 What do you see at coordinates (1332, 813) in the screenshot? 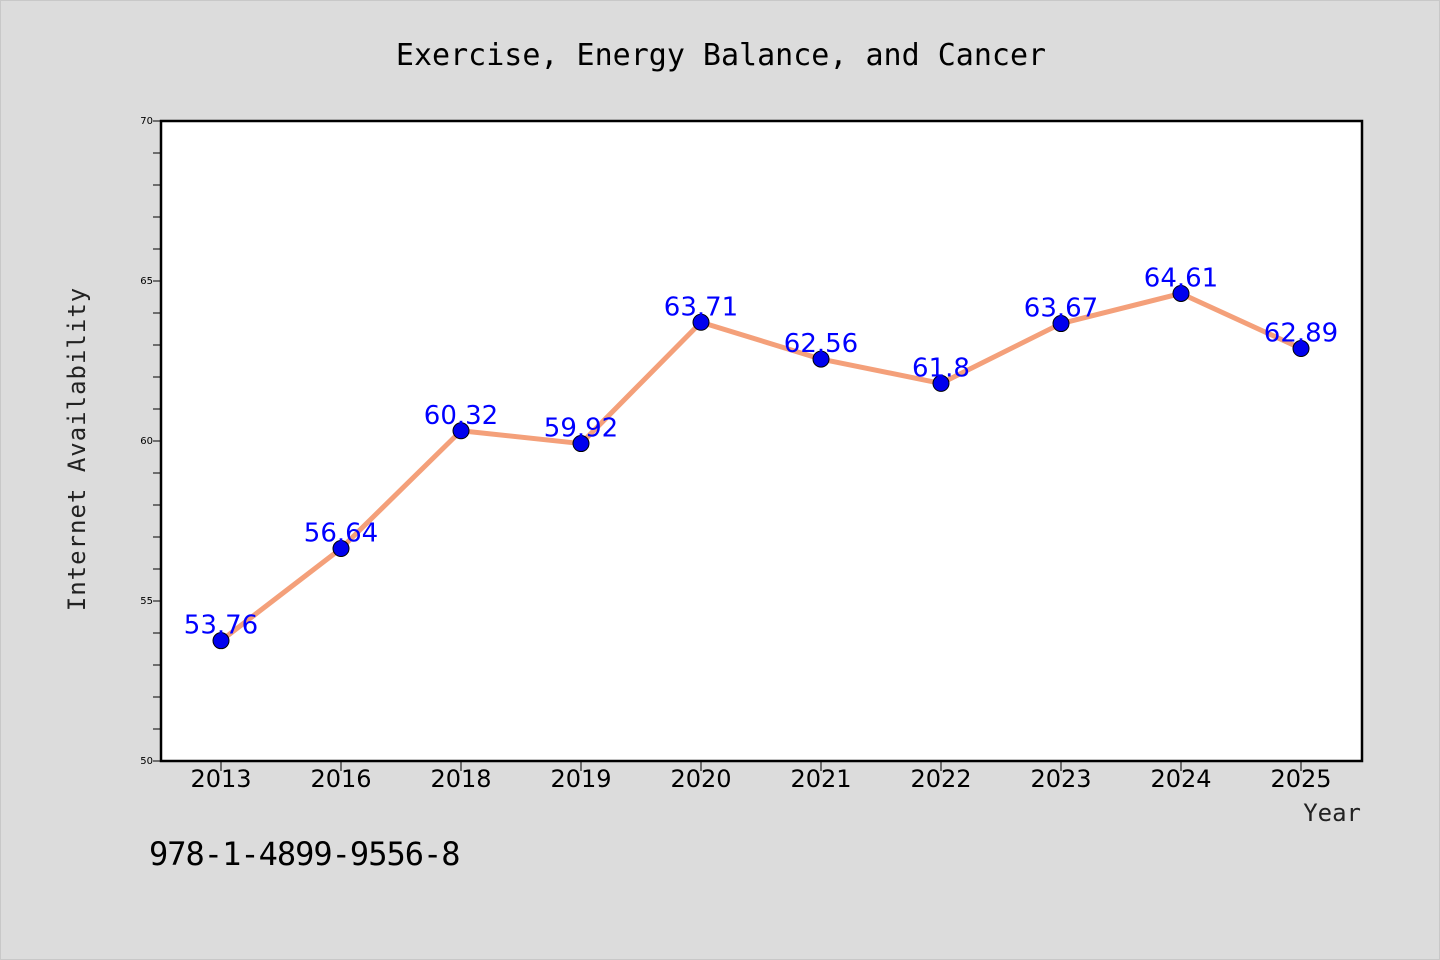
I see `x-axis-title: Year` at bounding box center [1332, 813].